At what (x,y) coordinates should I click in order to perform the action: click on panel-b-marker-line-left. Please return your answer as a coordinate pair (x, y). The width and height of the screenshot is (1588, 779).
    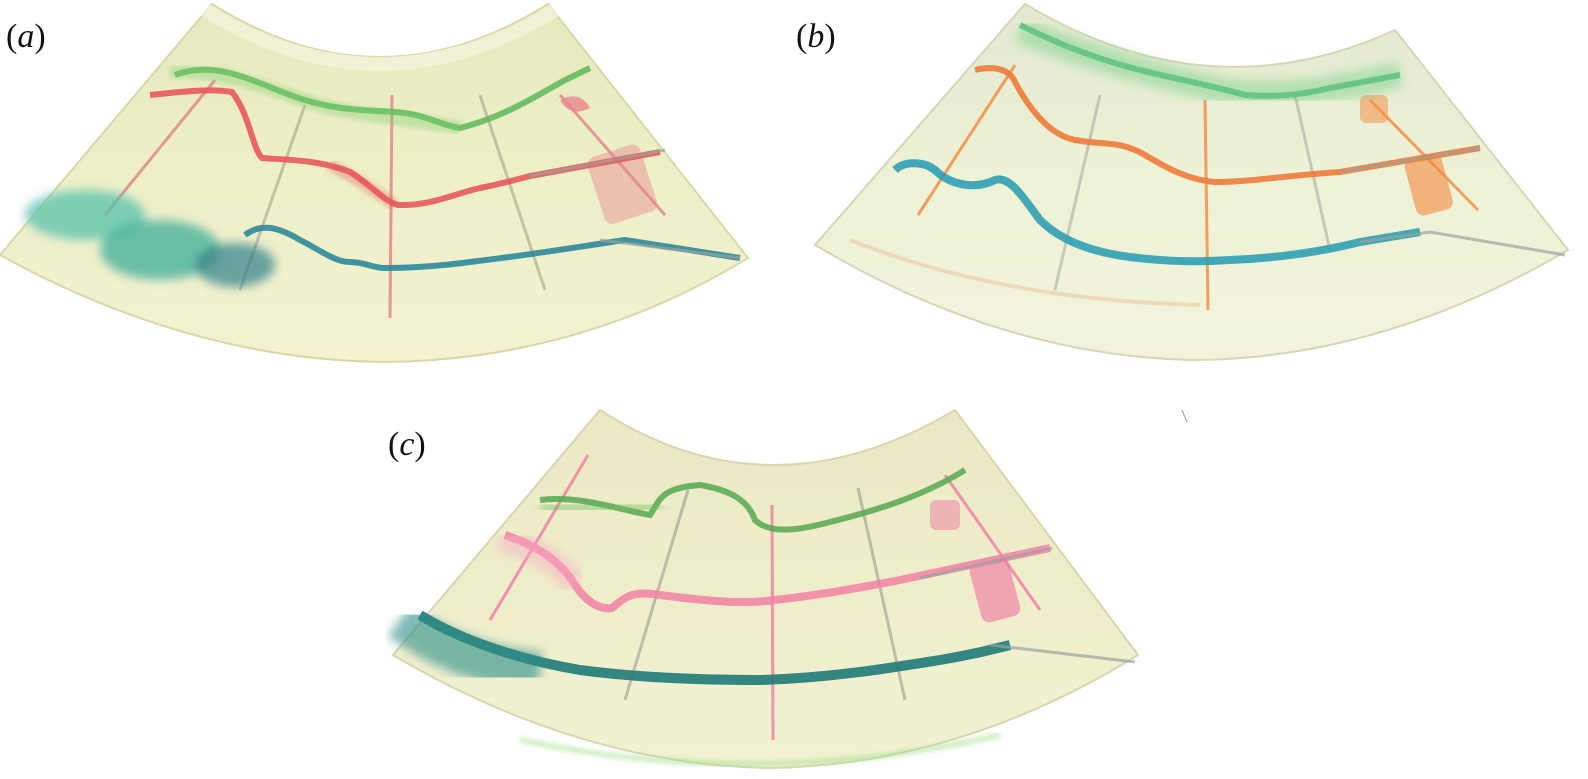
    Looking at the image, I should click on (966, 140).